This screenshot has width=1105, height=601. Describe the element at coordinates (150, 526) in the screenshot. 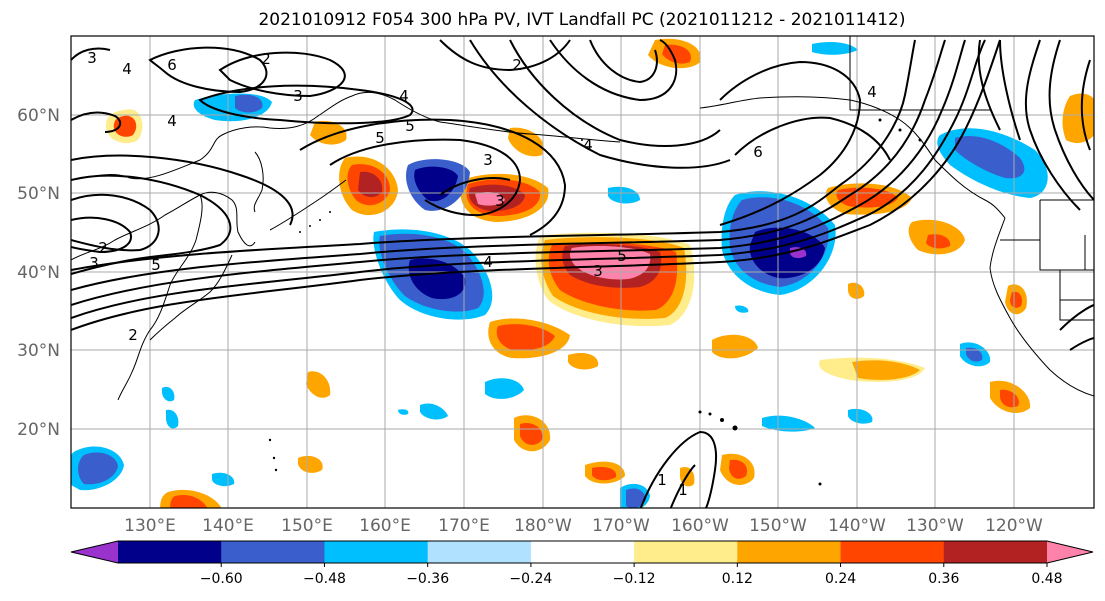

I see `lon-label: 130°E` at that location.